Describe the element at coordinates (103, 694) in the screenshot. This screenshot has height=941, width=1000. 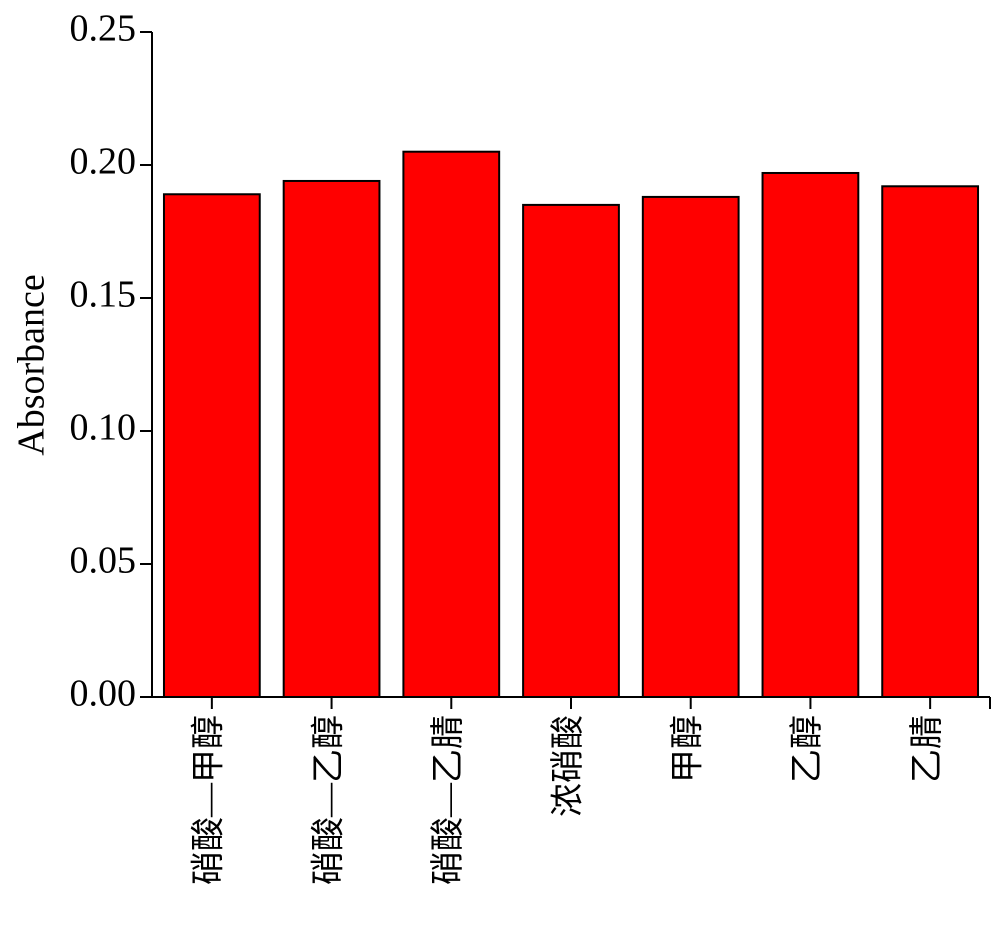
I see `y-tick-label: 0.00` at that location.